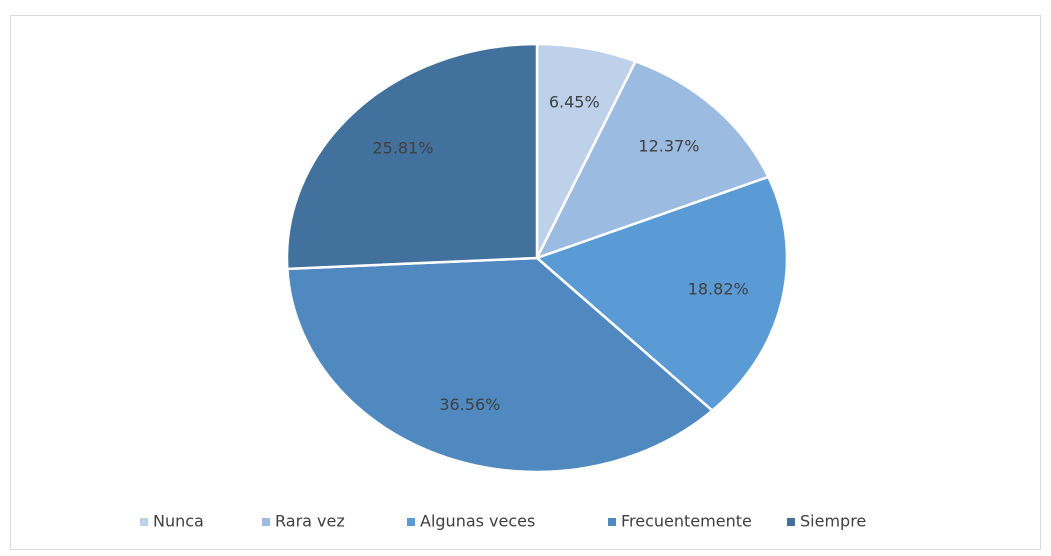  What do you see at coordinates (574, 101) in the screenshot?
I see `data-label: 6.45%` at bounding box center [574, 101].